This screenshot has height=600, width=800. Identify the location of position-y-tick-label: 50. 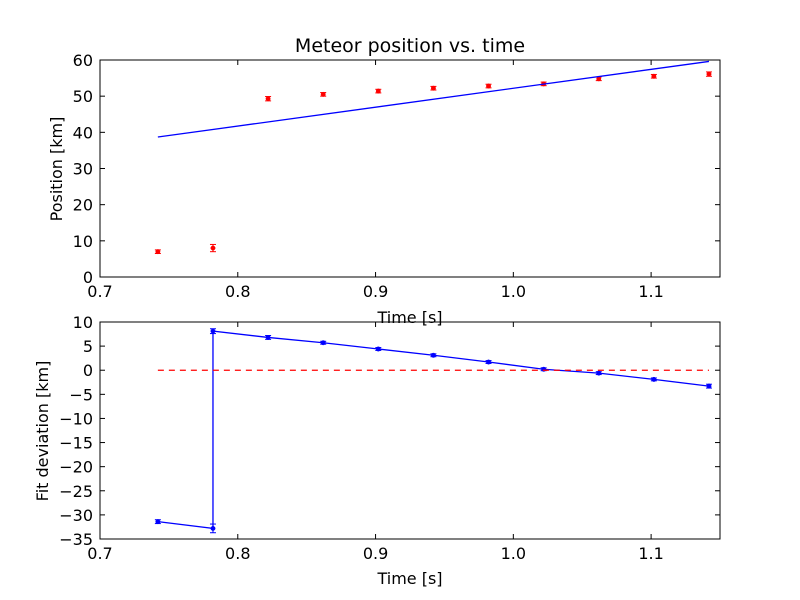
(83, 96).